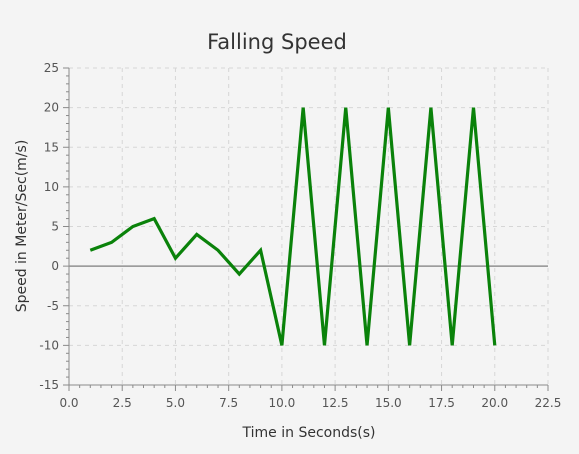  What do you see at coordinates (22, 226) in the screenshot?
I see `y-axis-label: Speed in Meter/Sec(m/s)` at bounding box center [22, 226].